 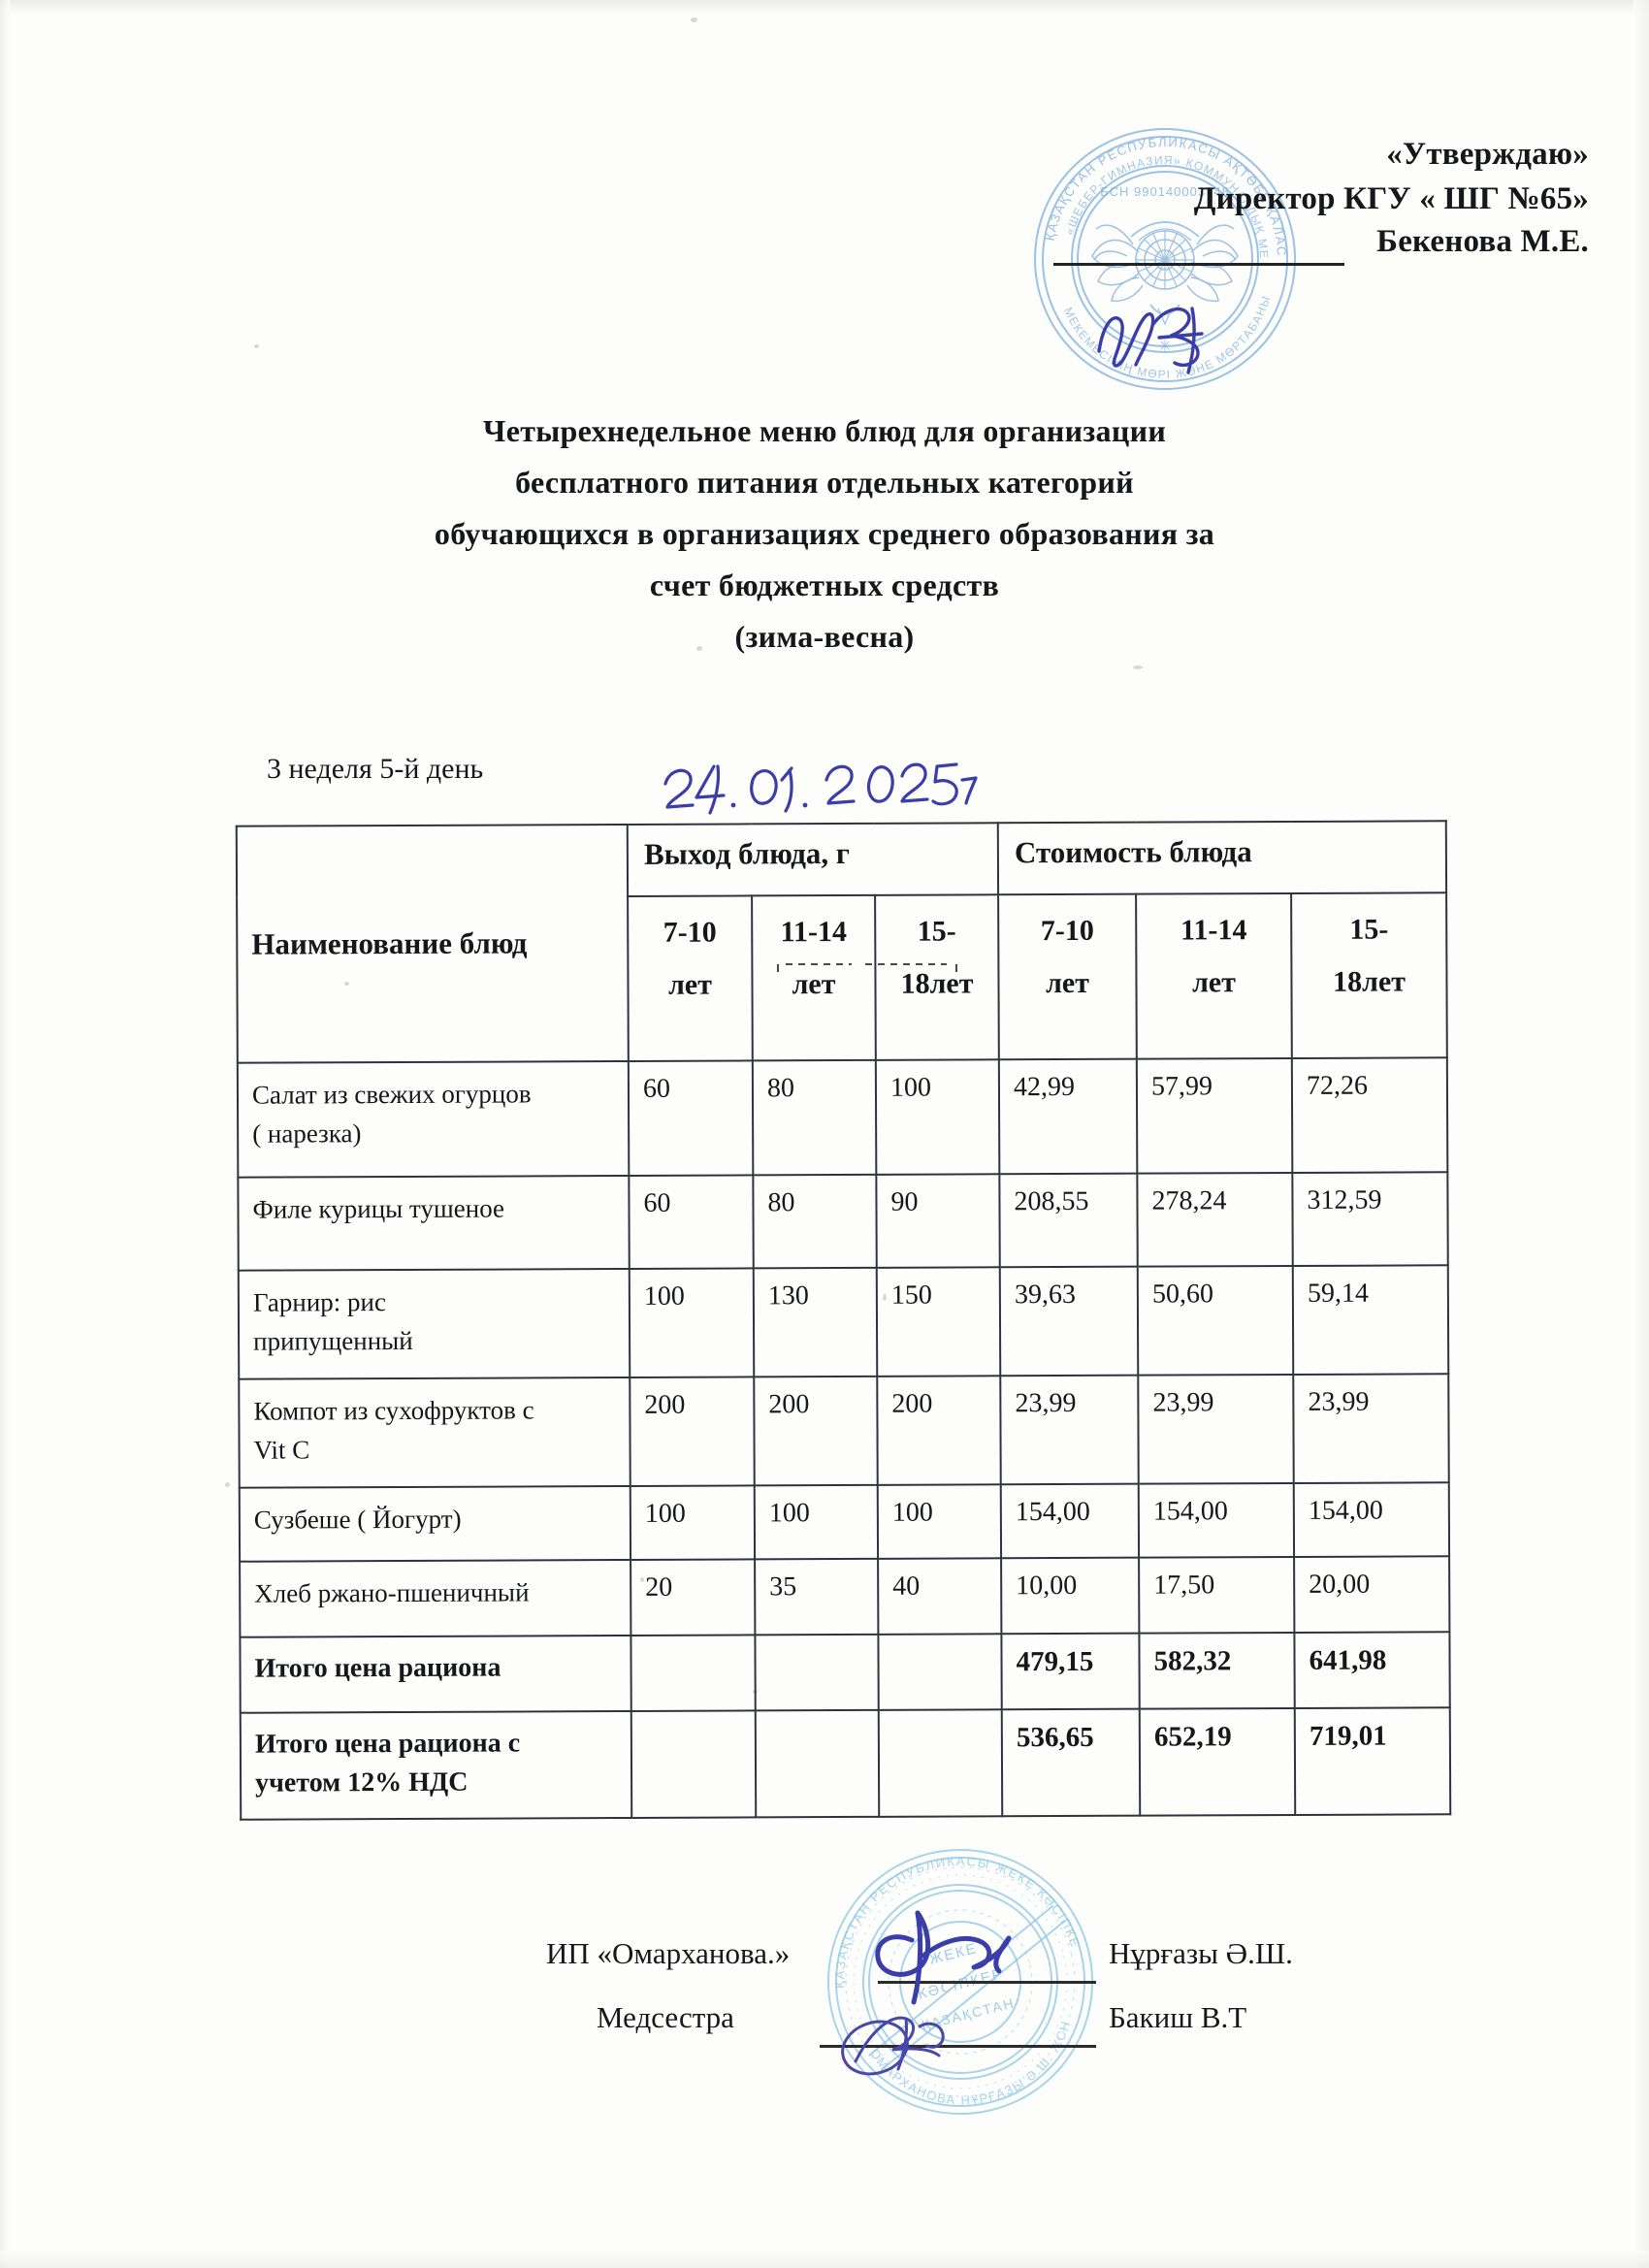 I want to click on header-age-out-7-10: 7-10 лет, so click(x=690, y=978).